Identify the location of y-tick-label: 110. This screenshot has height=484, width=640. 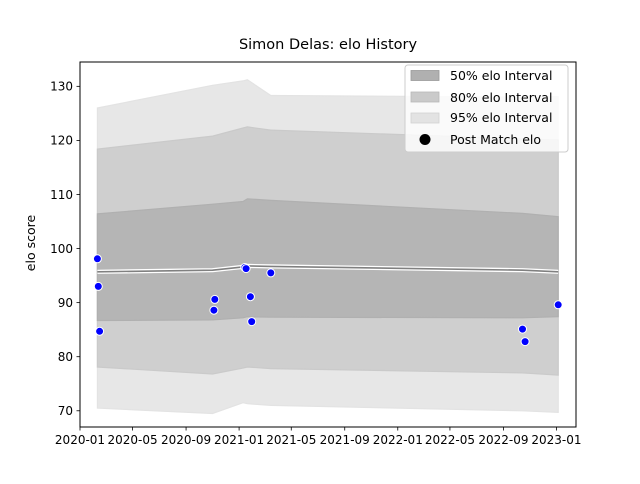
(61, 195).